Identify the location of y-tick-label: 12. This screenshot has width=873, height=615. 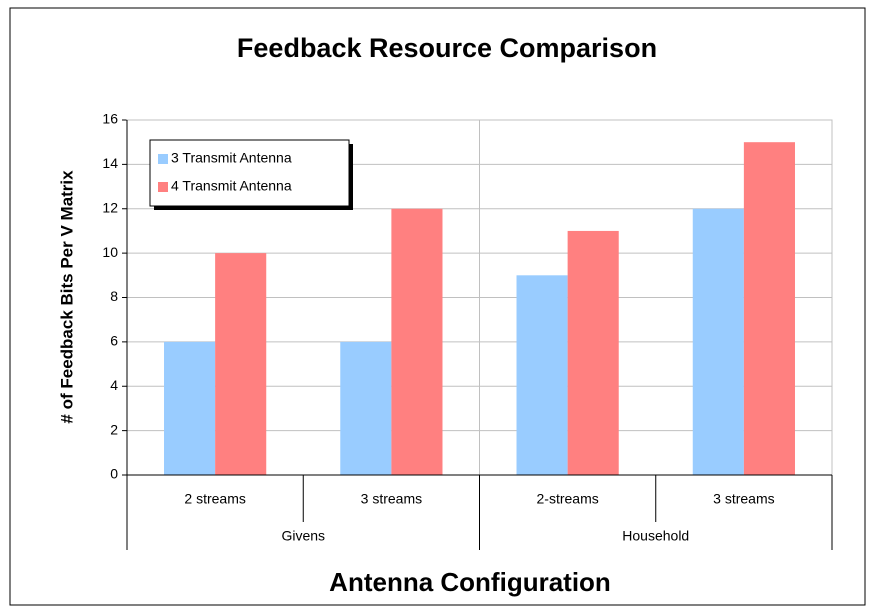
(110, 207).